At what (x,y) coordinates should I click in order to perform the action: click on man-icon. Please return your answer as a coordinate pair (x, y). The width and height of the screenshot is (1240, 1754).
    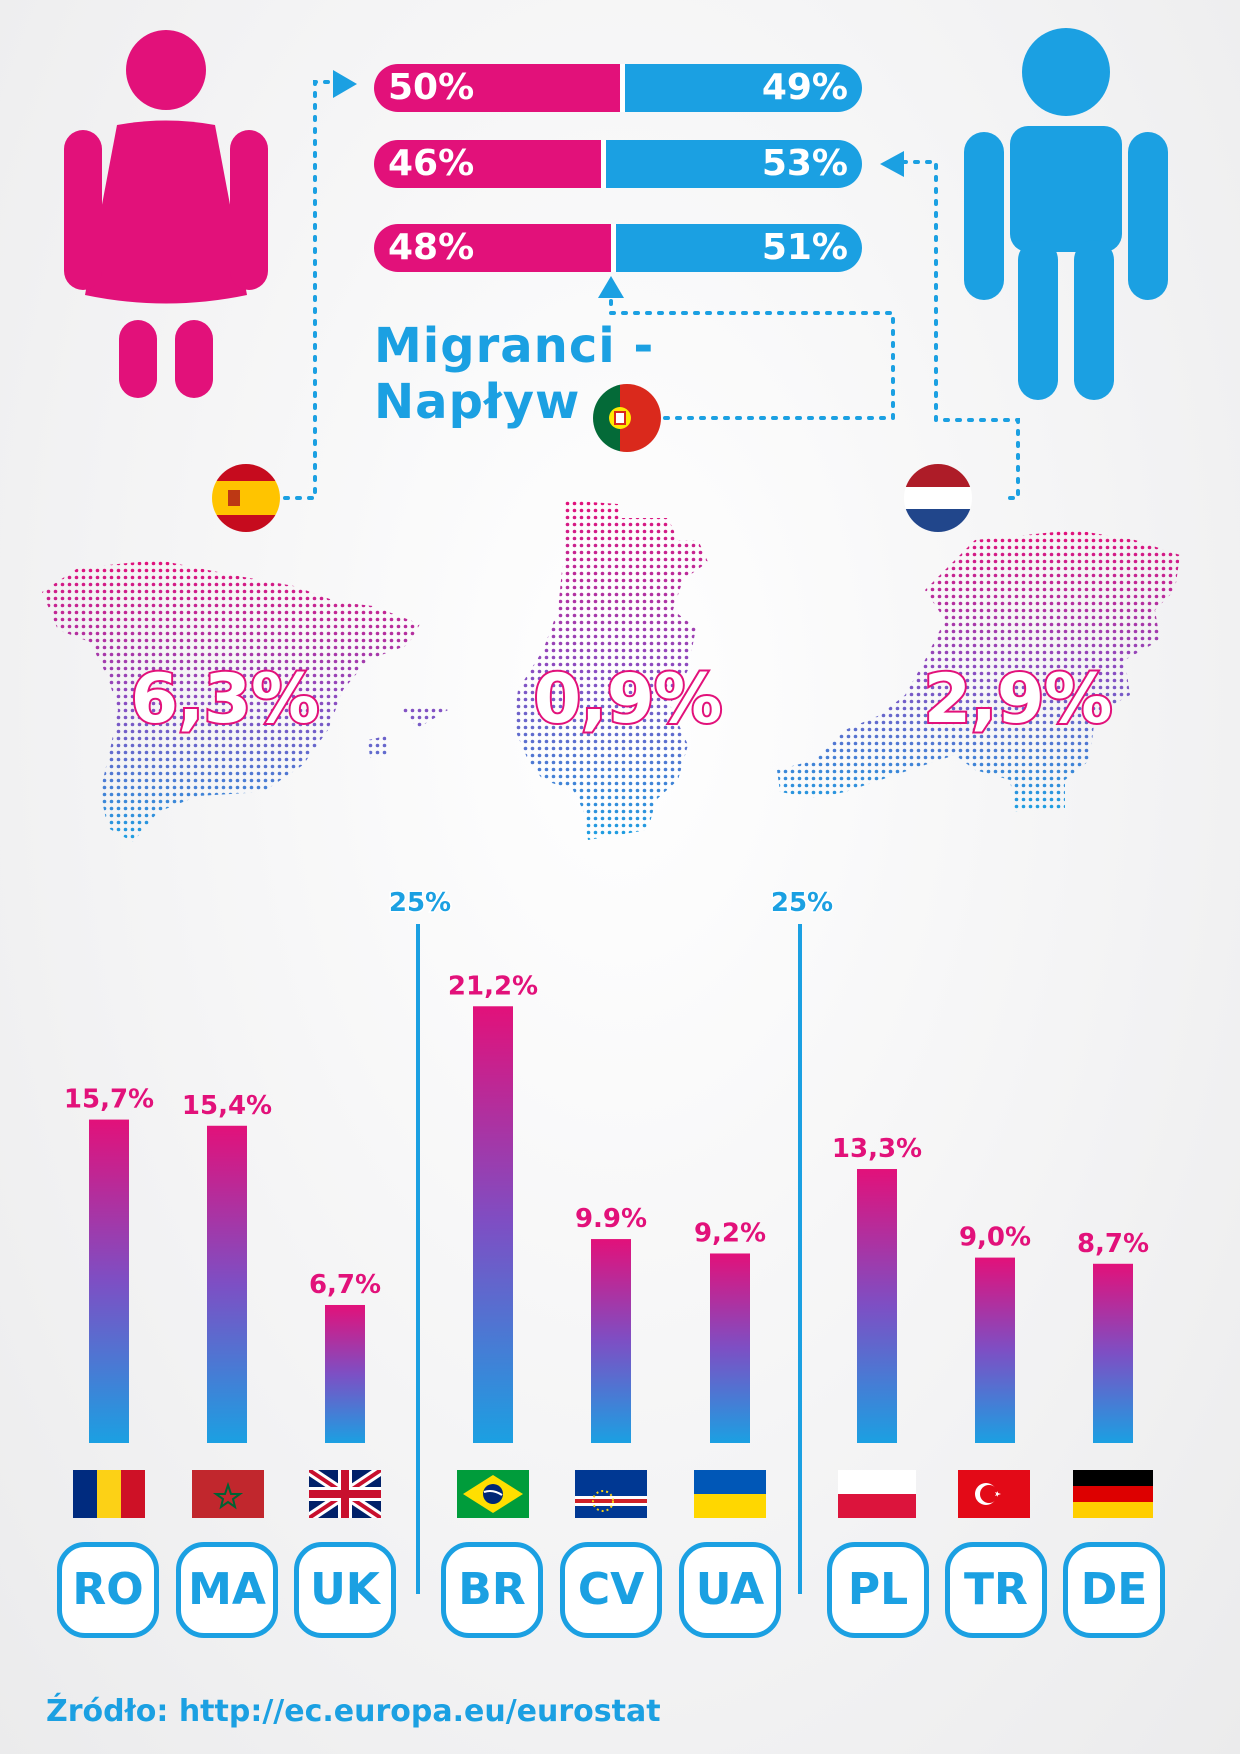
    Looking at the image, I should click on (1066, 214).